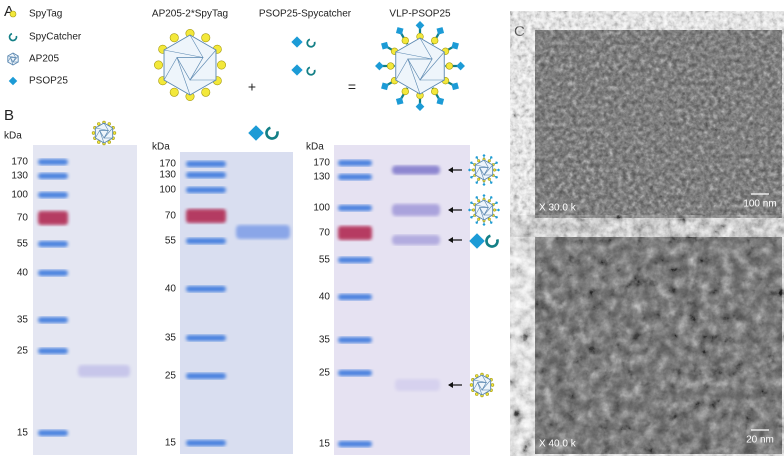 The width and height of the screenshot is (784, 456). Describe the element at coordinates (325, 444) in the screenshot. I see `marker-label: 15` at that location.